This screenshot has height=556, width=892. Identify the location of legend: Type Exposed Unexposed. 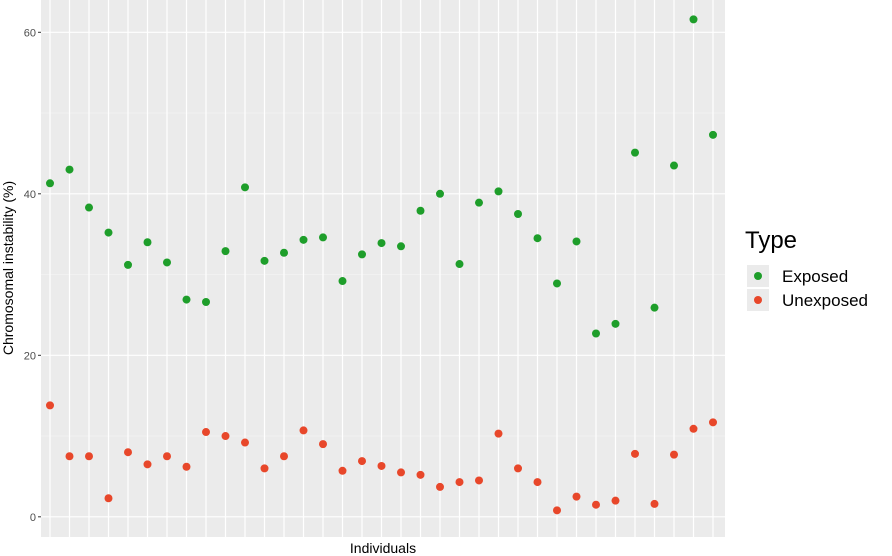
(806, 269).